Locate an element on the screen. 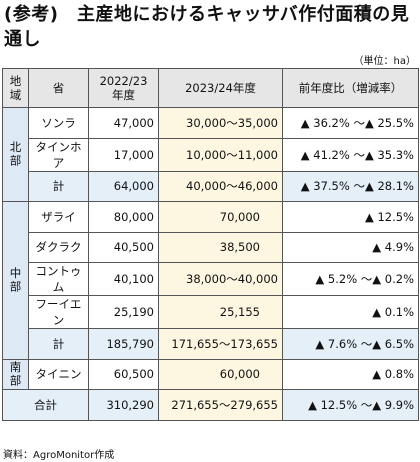 This screenshot has height=462, width=420. total-2022: 310,290 is located at coordinates (123, 405).